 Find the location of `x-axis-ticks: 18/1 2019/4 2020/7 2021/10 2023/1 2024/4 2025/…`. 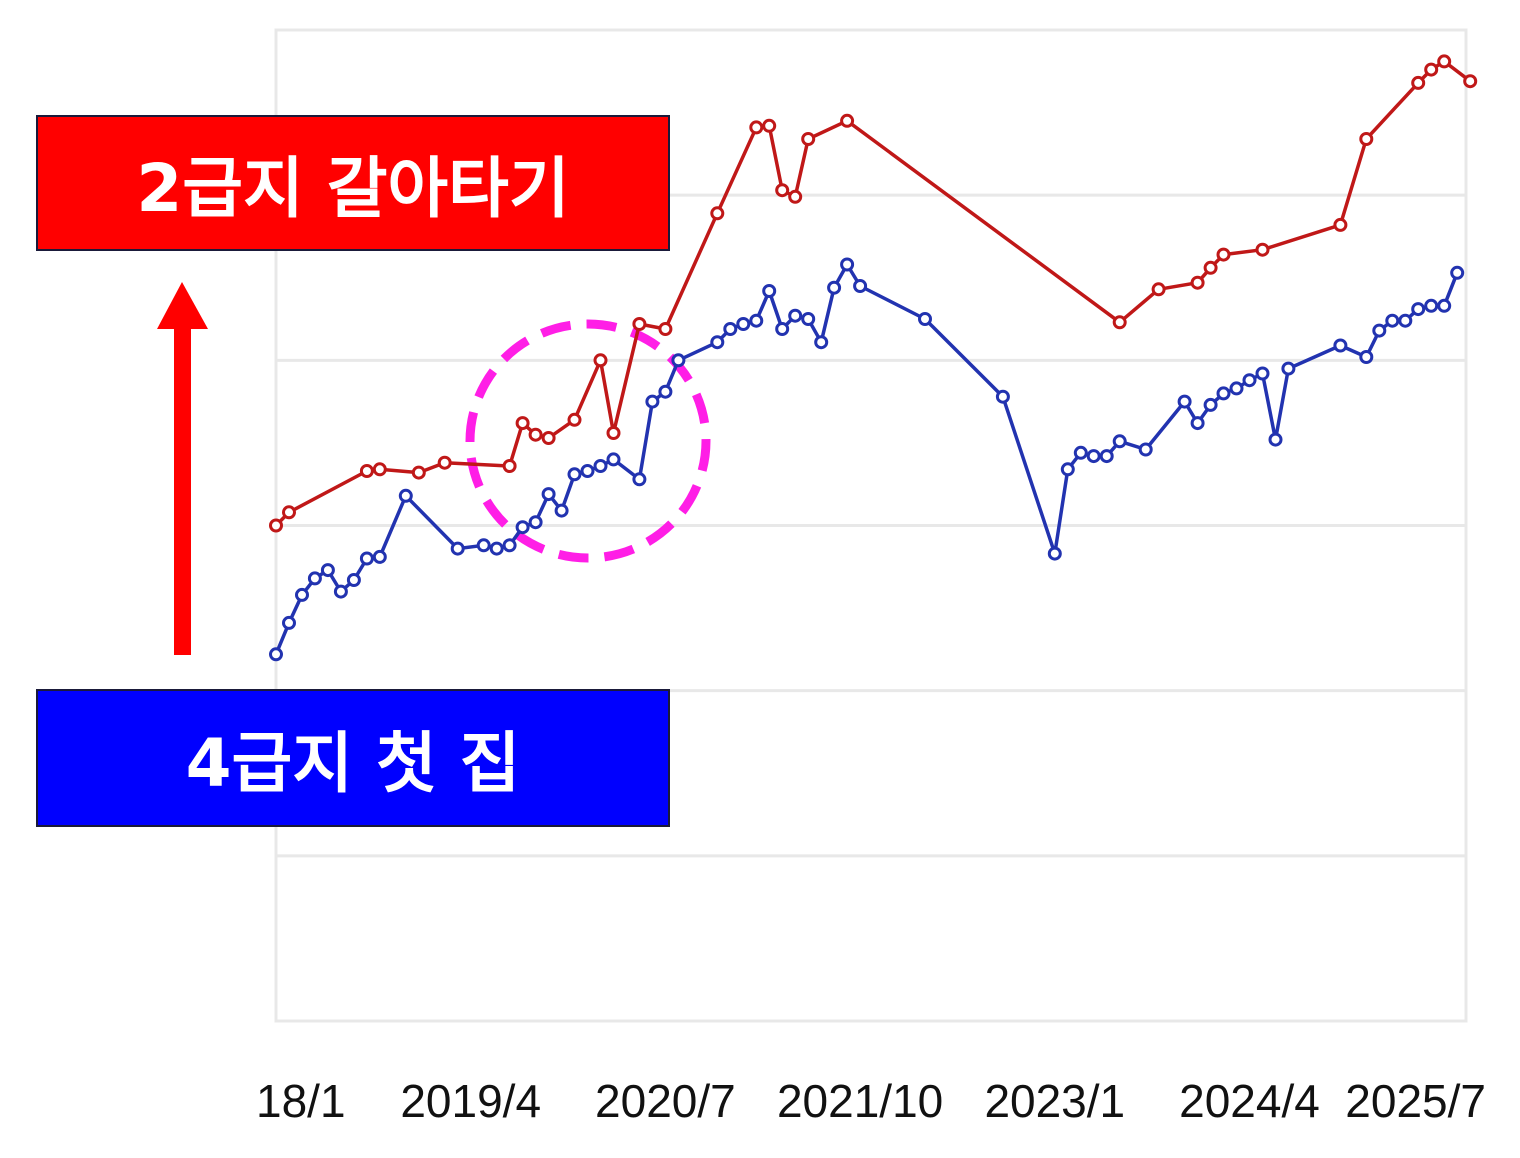

x-axis-ticks: 18/1 2019/4 2020/7 2021/10 2023/1 2024/4 2025/… is located at coordinates (871, 1101).